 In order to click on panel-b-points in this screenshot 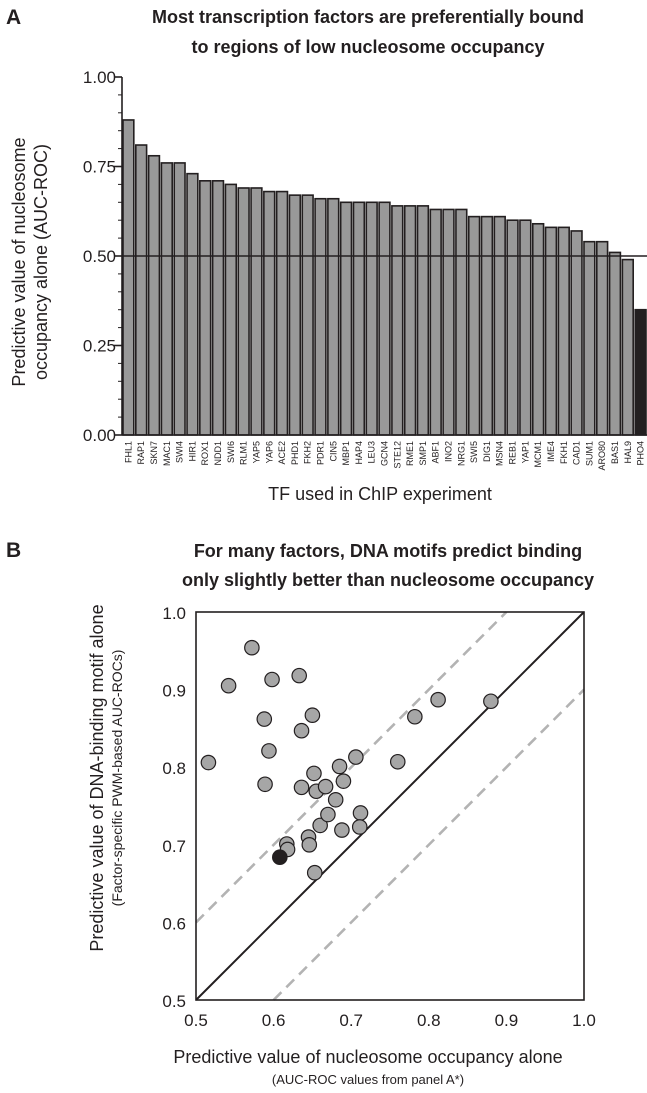, I will do `click(349, 760)`.